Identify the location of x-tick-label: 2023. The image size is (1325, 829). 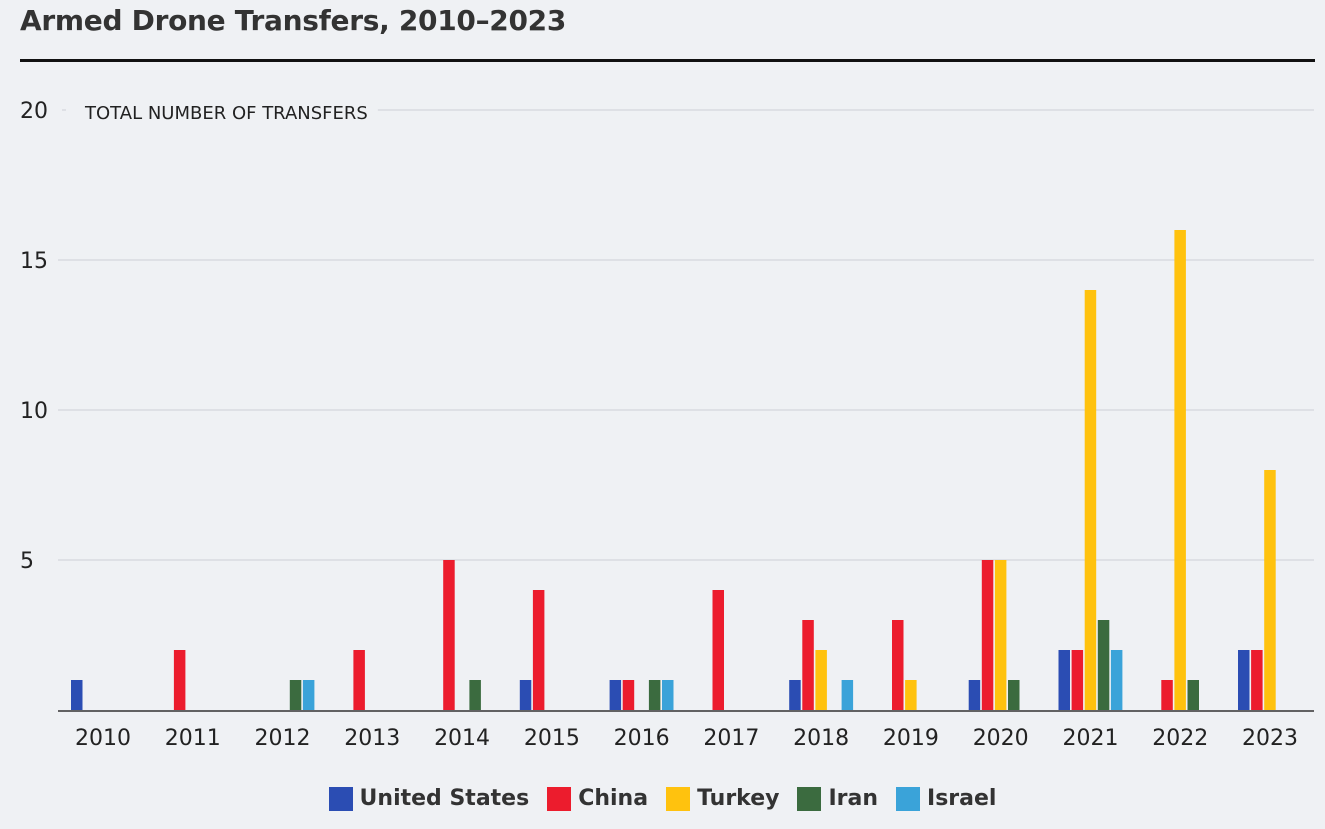
(1270, 738).